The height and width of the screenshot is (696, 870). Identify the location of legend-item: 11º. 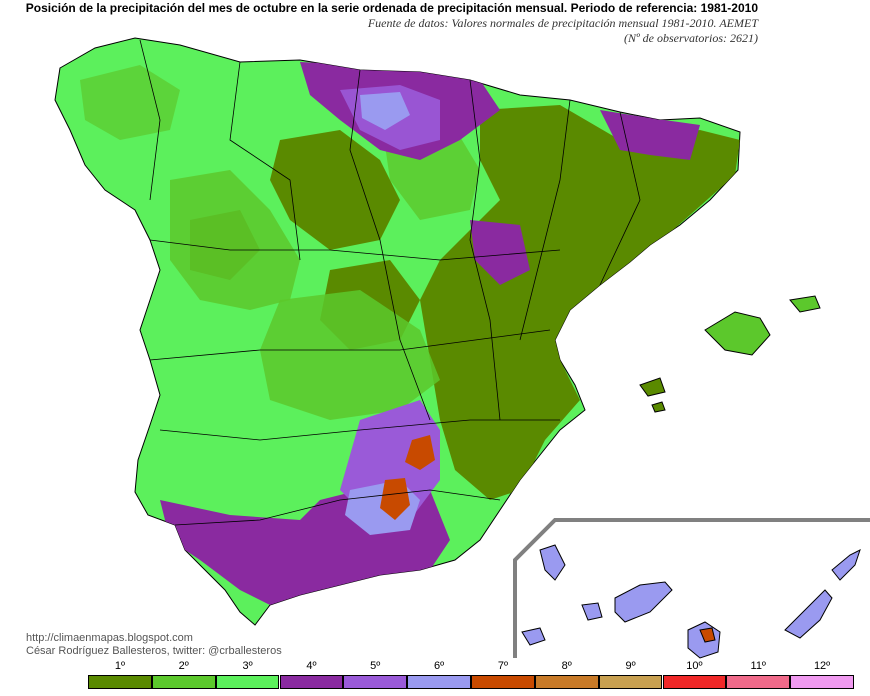
(758, 675).